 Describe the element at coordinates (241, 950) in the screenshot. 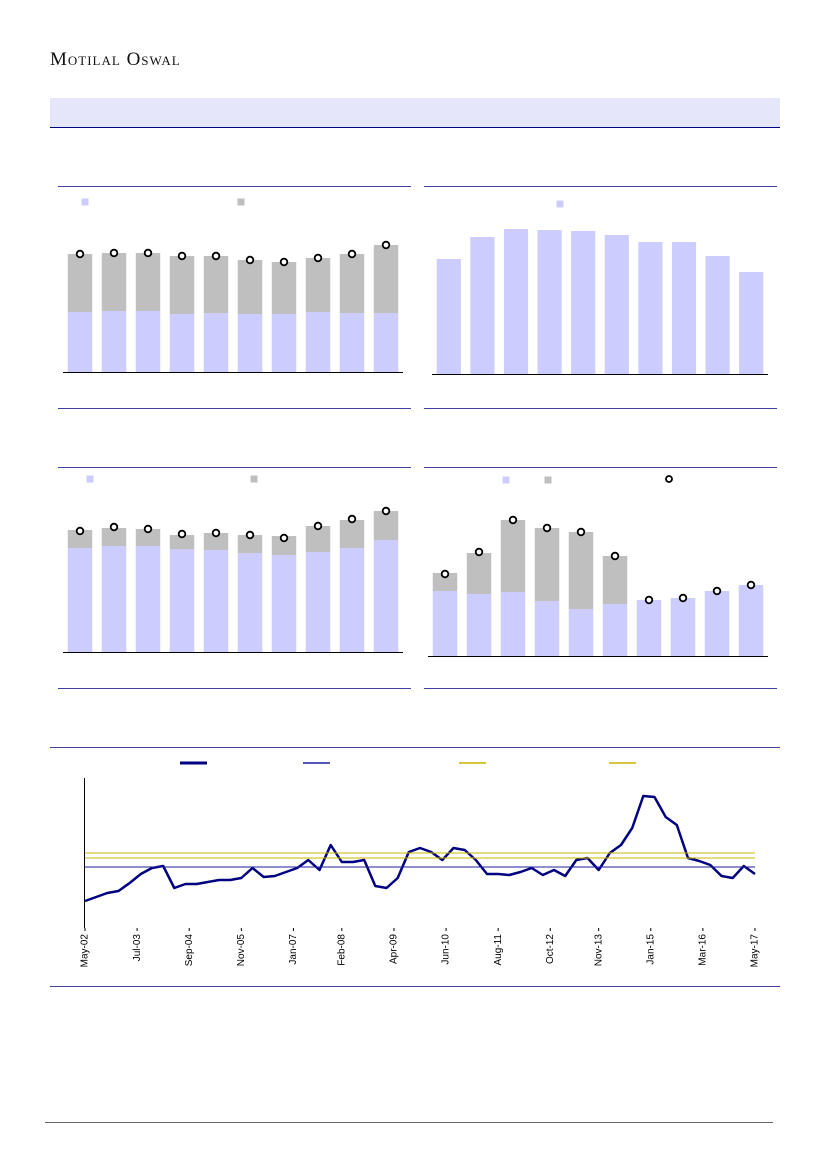

I see `x-tick-label: Nov-05` at that location.